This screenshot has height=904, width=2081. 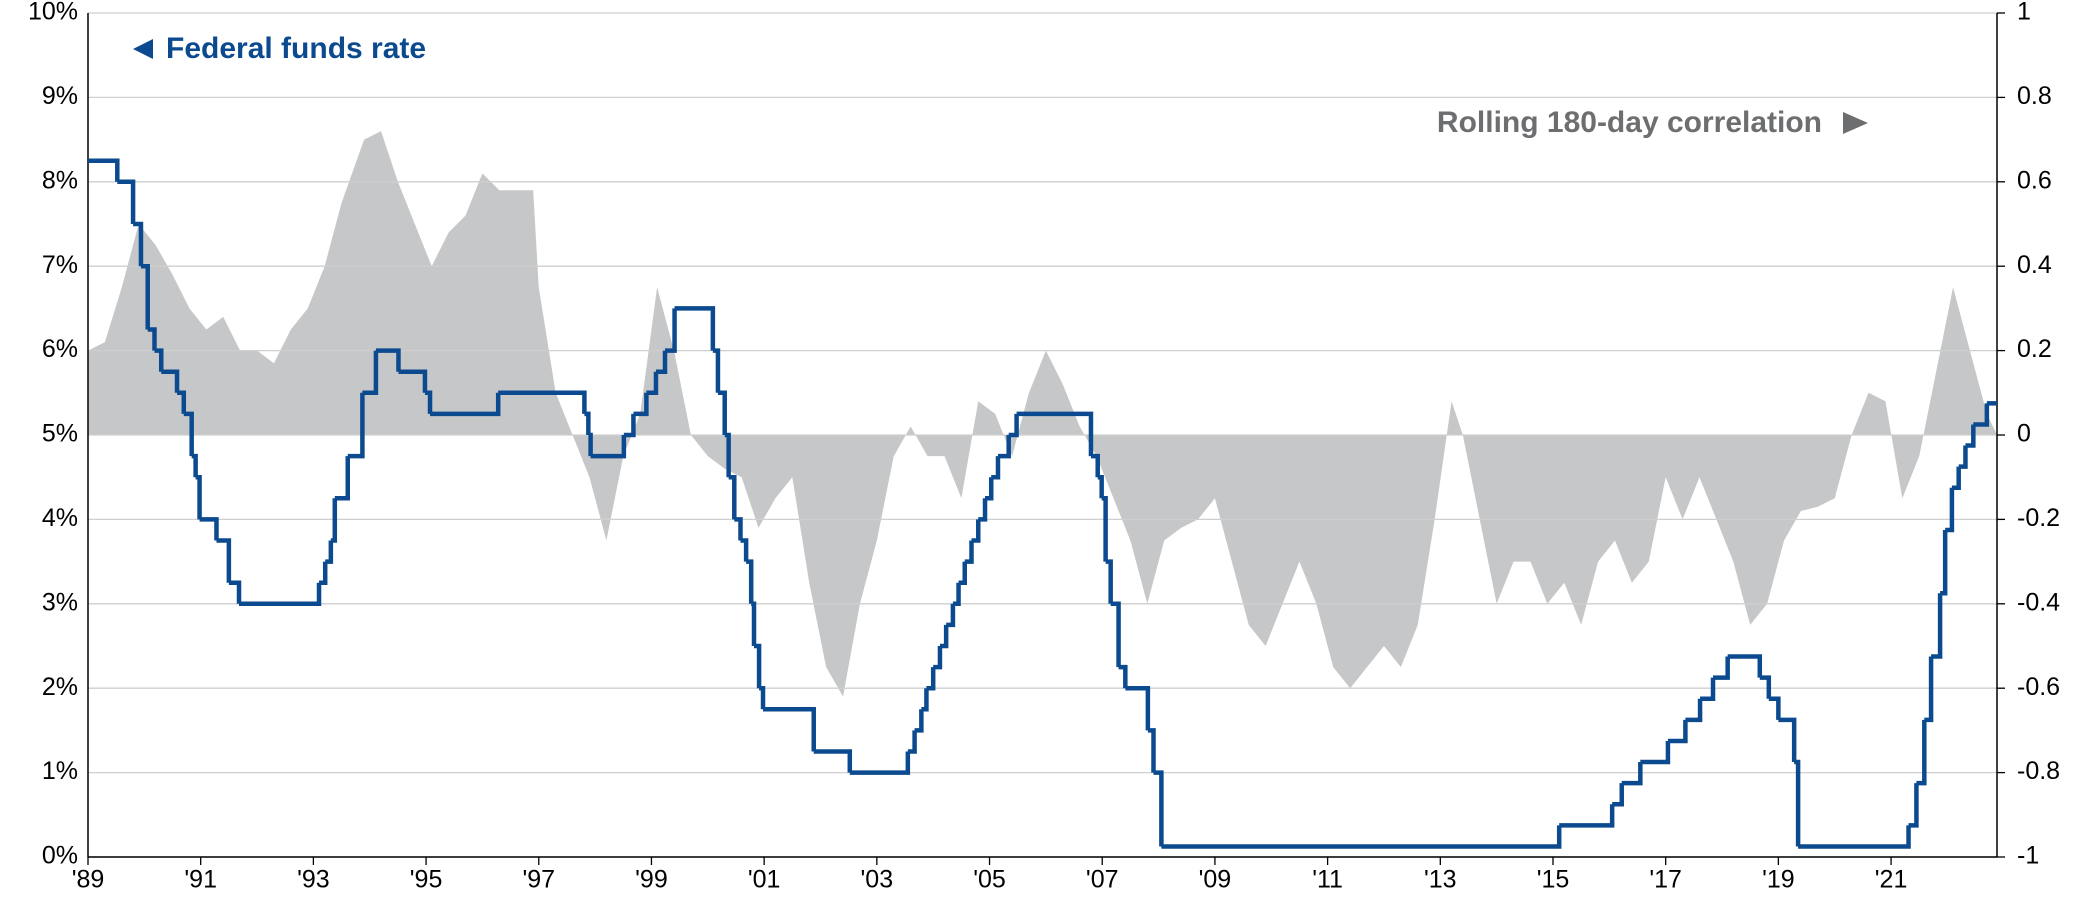 I want to click on y2-tick-label: -0.4, so click(x=2038, y=602).